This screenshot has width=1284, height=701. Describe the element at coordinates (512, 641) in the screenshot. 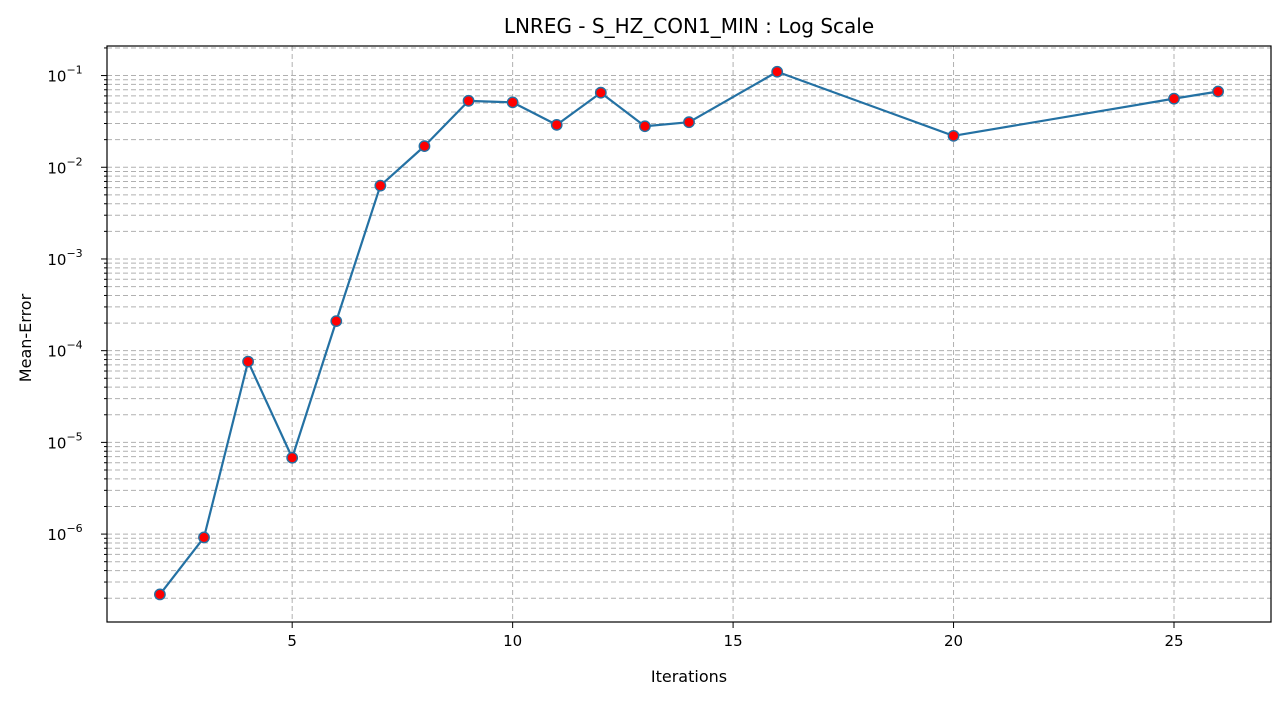

I see `x-tick-label: 10` at that location.